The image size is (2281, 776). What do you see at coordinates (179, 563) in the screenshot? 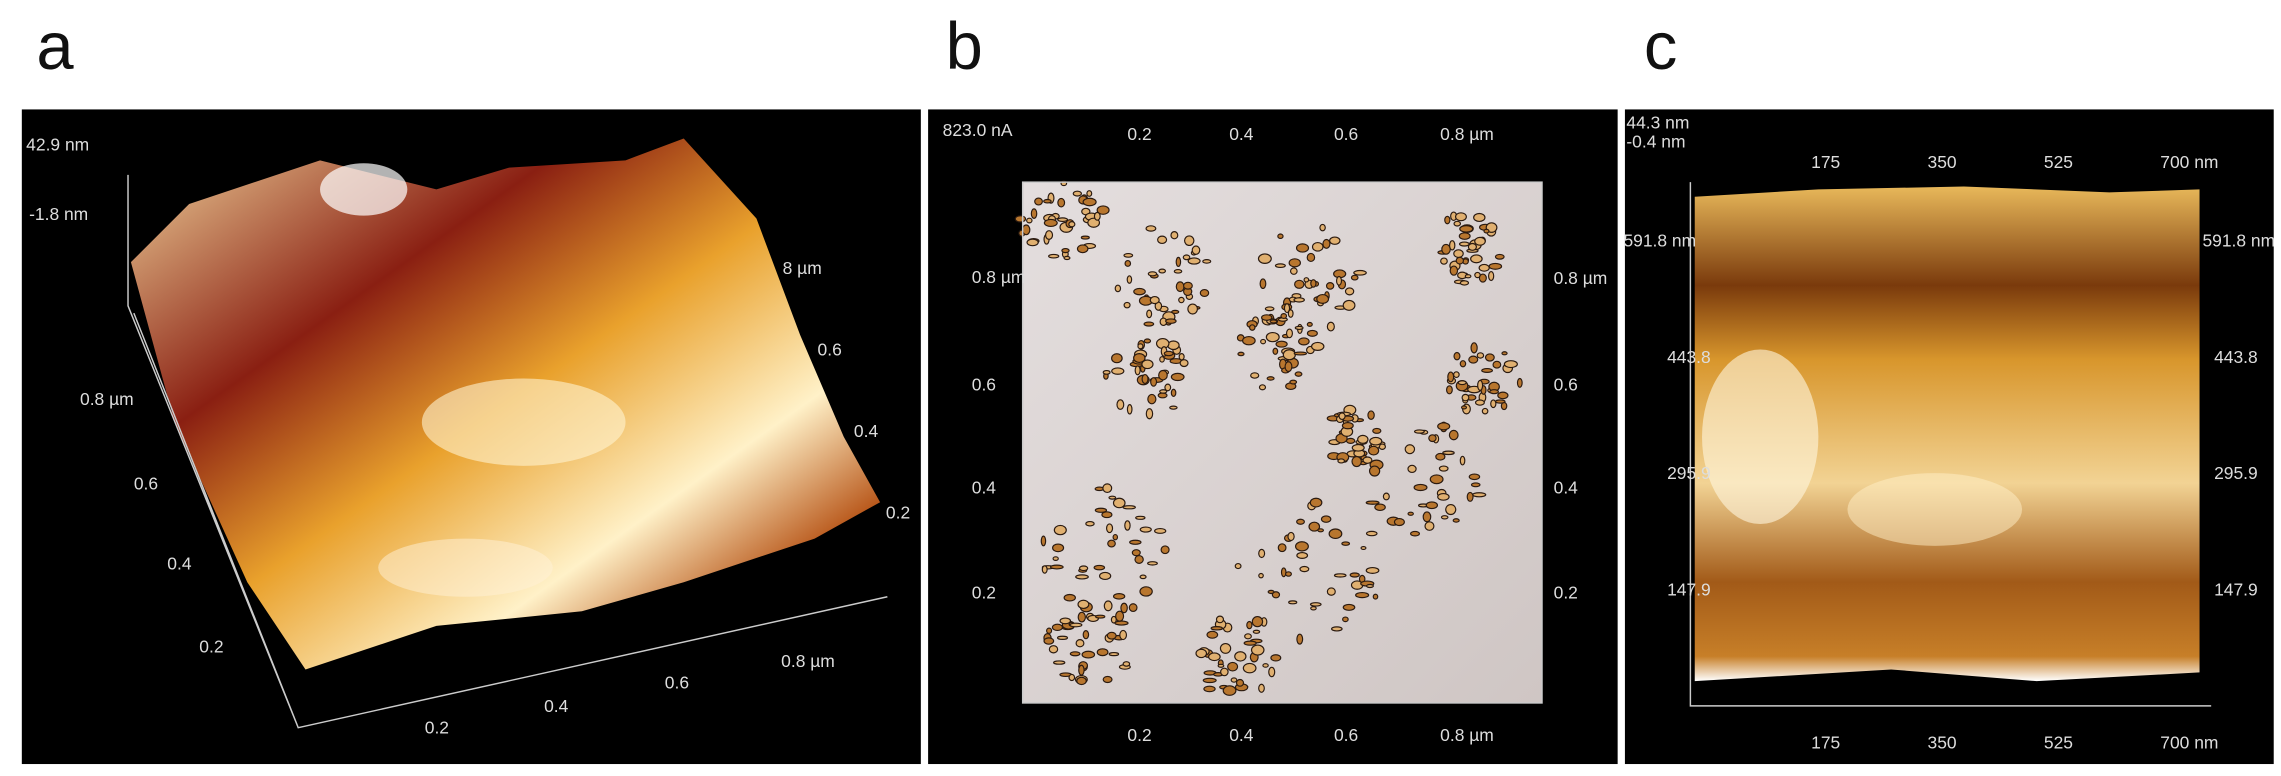
I see `left-axis-label: 0.4` at bounding box center [179, 563].